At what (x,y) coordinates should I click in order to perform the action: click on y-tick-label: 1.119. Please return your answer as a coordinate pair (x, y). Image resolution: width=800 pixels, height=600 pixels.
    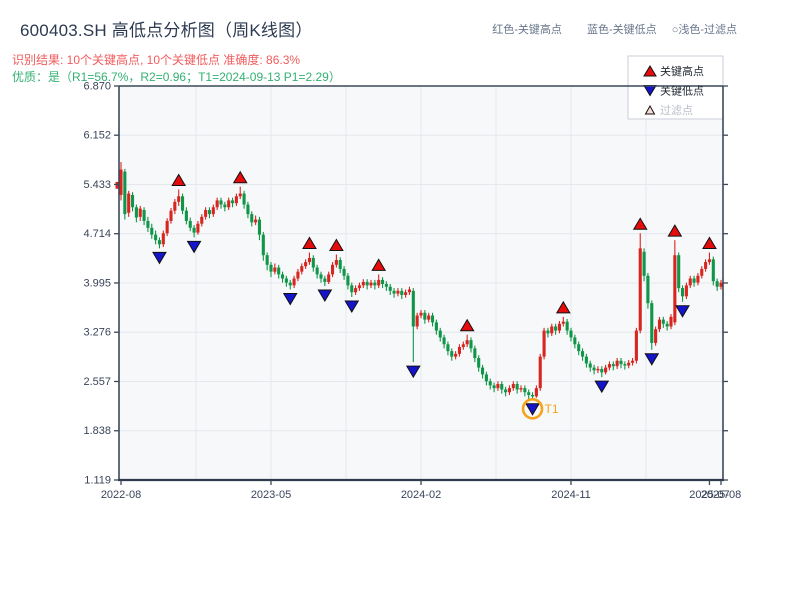
    Looking at the image, I should click on (97, 481).